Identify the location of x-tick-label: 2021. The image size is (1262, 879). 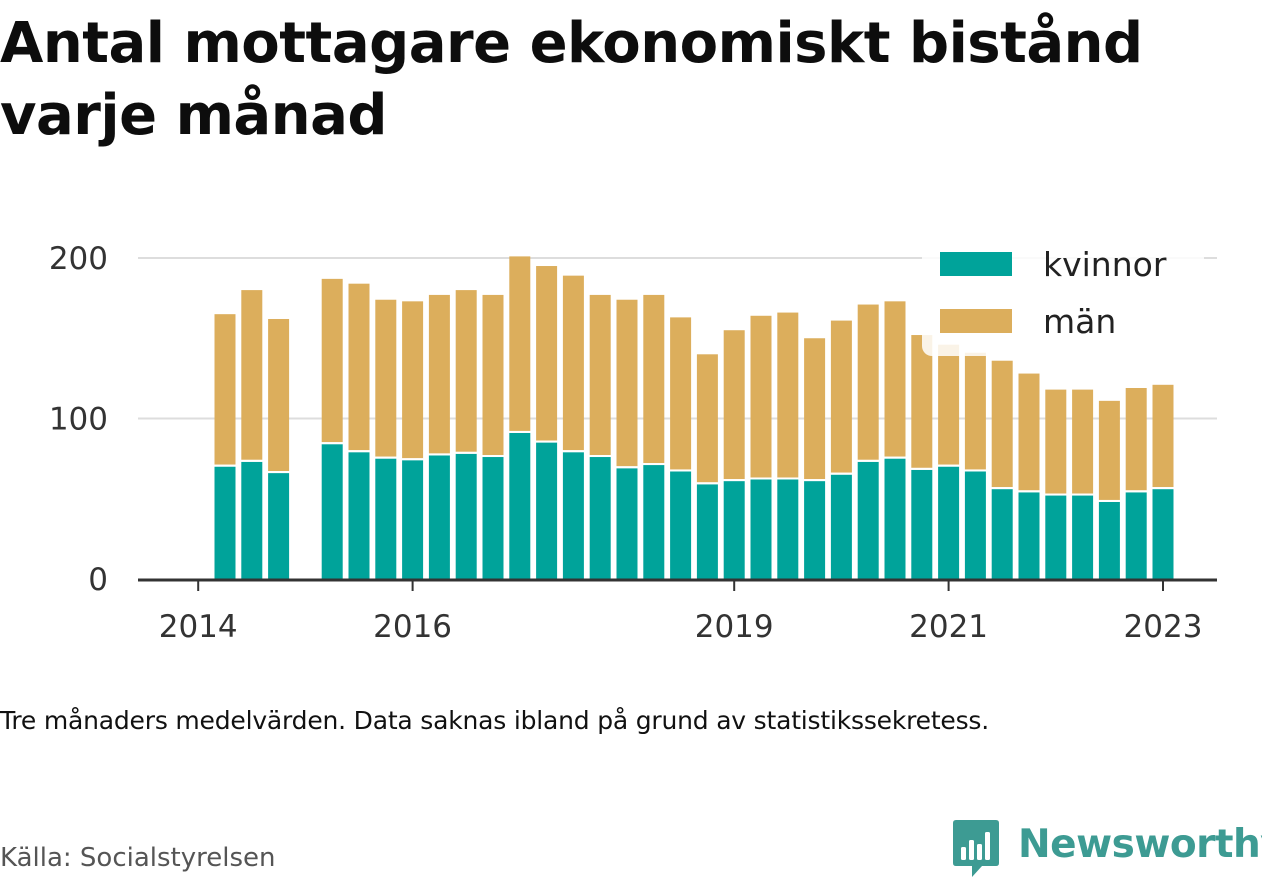
(948, 627).